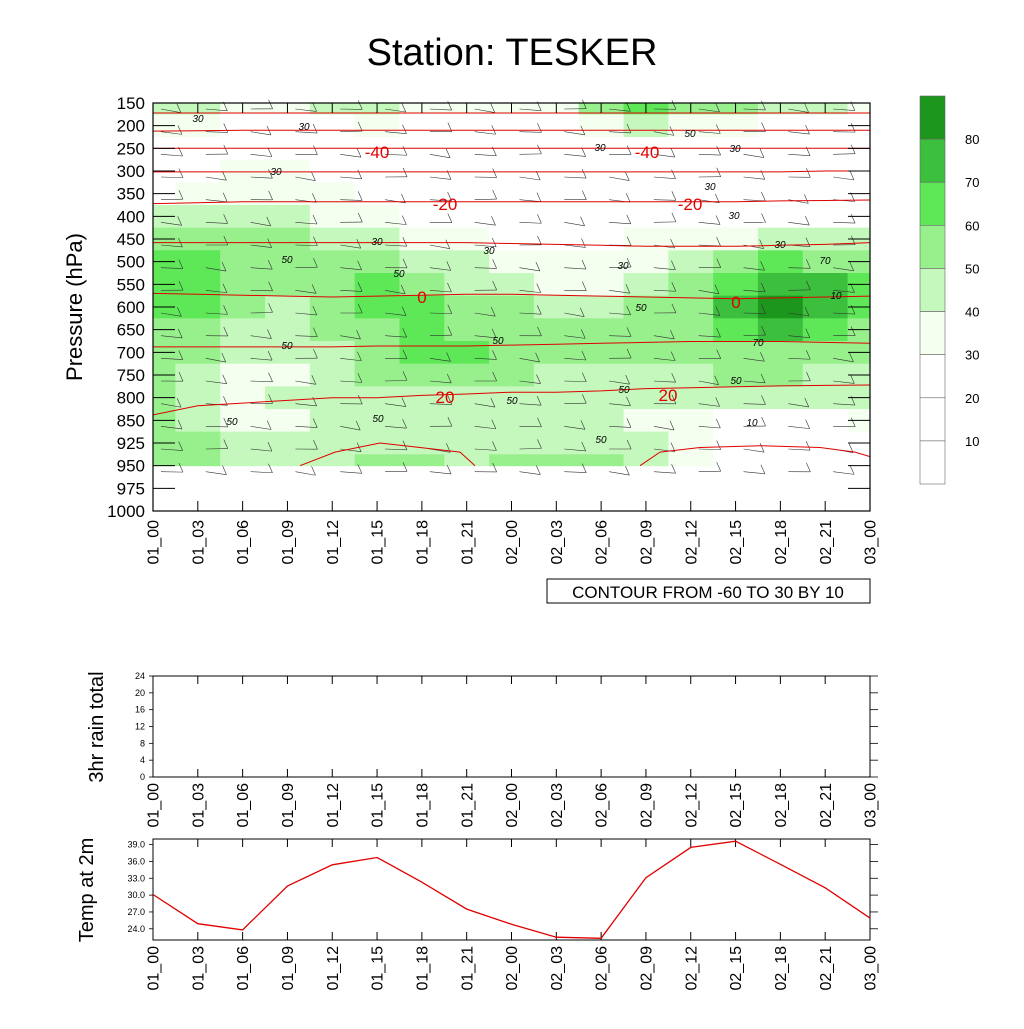 The width and height of the screenshot is (1024, 1029). What do you see at coordinates (142, 743) in the screenshot?
I see `rain-y-tick-label: 8` at bounding box center [142, 743].